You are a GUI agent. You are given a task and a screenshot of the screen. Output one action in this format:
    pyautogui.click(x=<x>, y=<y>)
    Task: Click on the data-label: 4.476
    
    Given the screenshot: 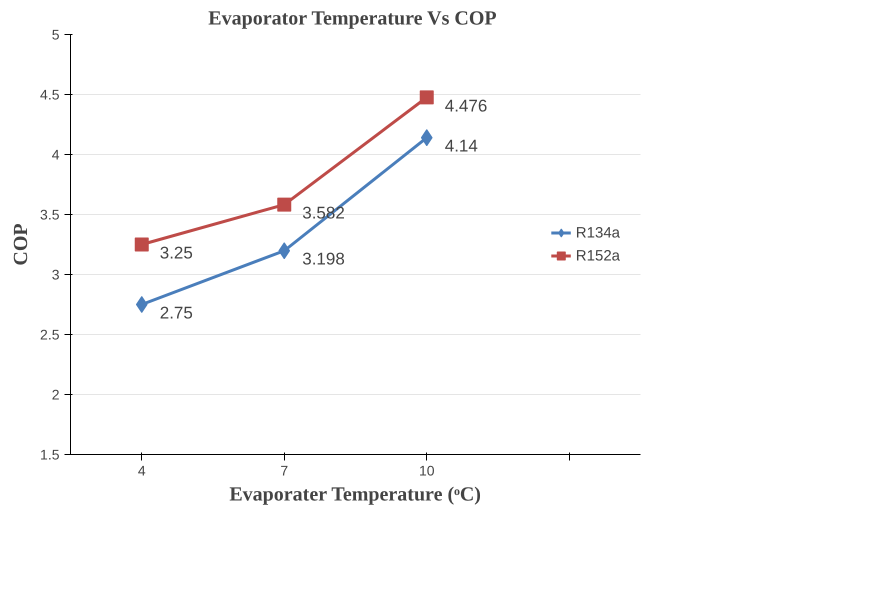 What is the action you would take?
    pyautogui.click(x=466, y=106)
    